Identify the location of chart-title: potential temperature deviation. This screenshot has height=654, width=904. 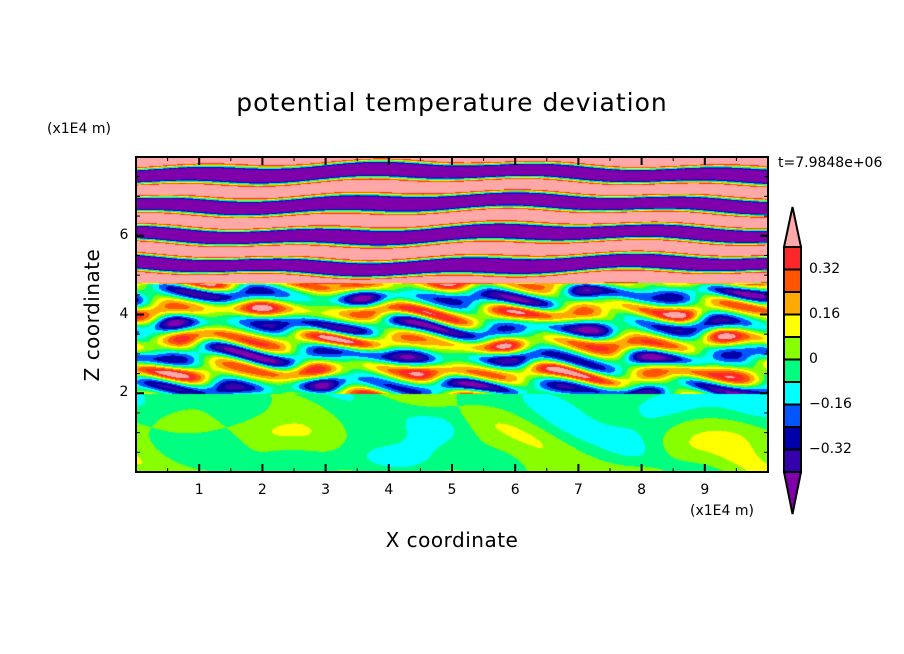
(452, 102).